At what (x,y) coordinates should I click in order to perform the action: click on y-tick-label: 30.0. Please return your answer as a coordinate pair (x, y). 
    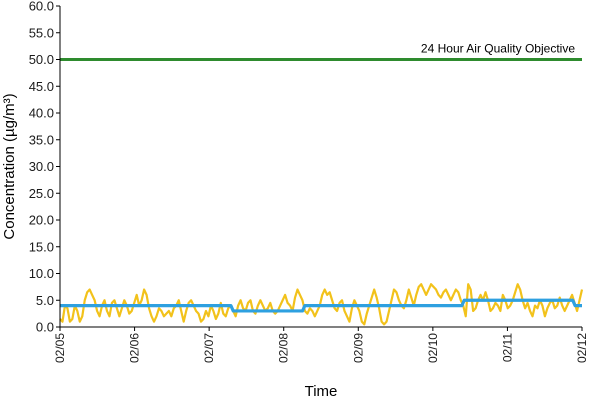
    Looking at the image, I should click on (41, 166).